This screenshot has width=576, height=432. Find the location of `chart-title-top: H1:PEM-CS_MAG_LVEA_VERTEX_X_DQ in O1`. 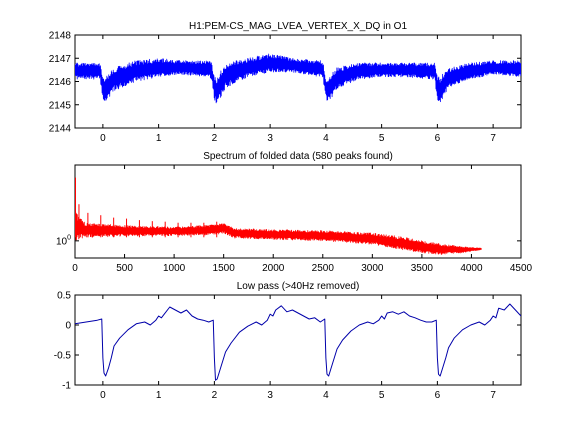

chart-title-top: H1:PEM-CS_MAG_LVEA_VERTEX_X_DQ in O1 is located at coordinates (298, 26).